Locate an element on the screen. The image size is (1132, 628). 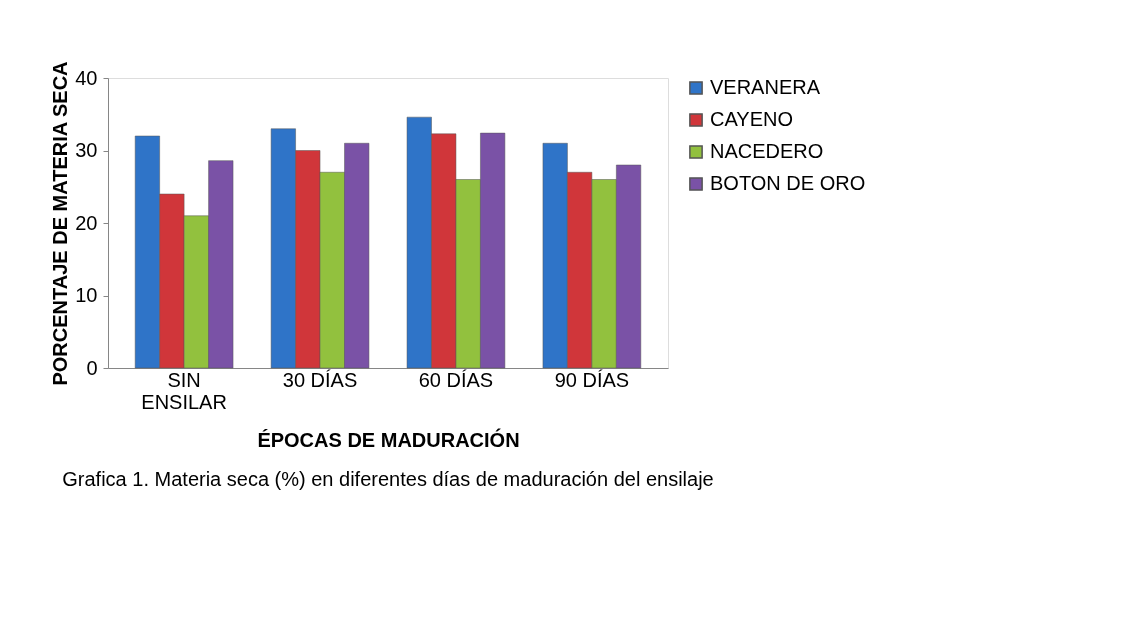
x-axis-title: ÉPOCAS DE MADURACIÓN is located at coordinates (388, 439).